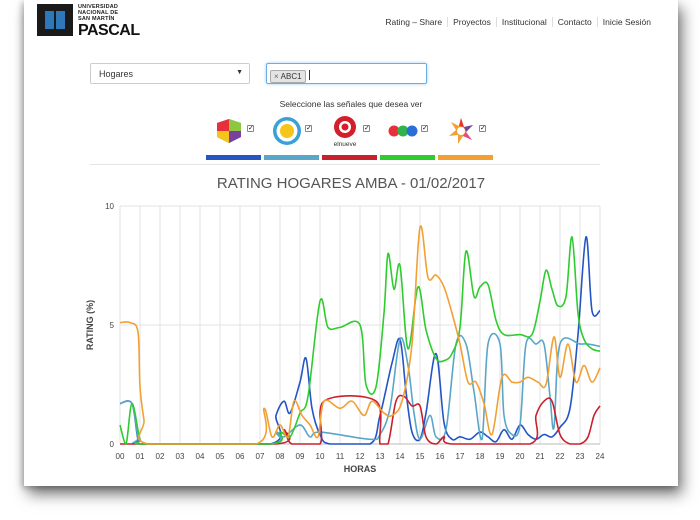 This screenshot has height=520, width=700. Describe the element at coordinates (480, 456) in the screenshot. I see `x-tick-label: 18` at that location.